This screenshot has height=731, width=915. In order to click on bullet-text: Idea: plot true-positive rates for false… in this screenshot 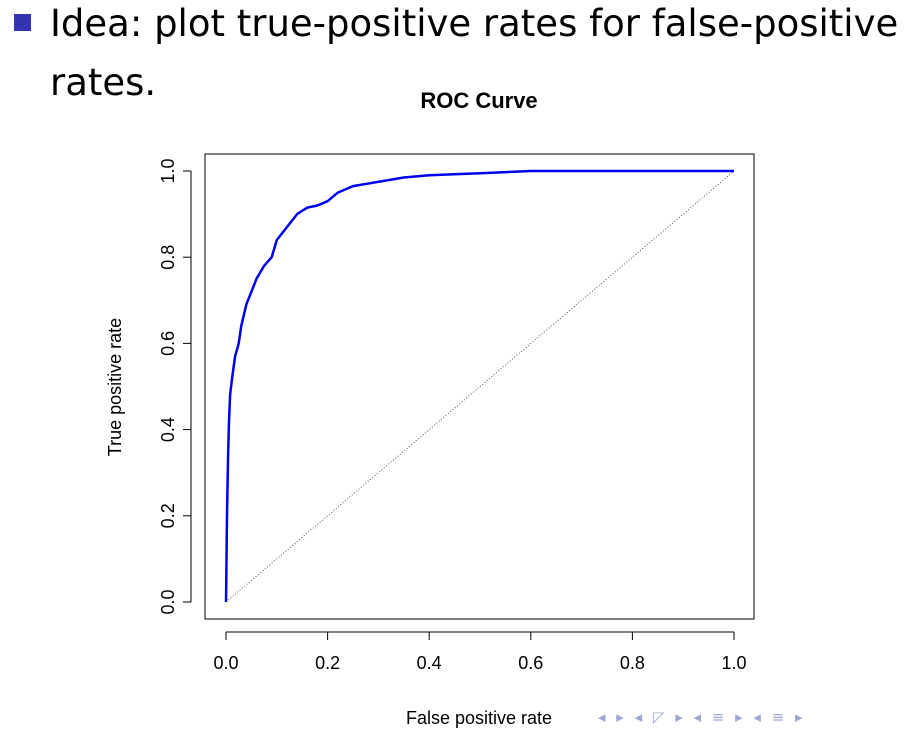, I will do `click(474, 53)`.